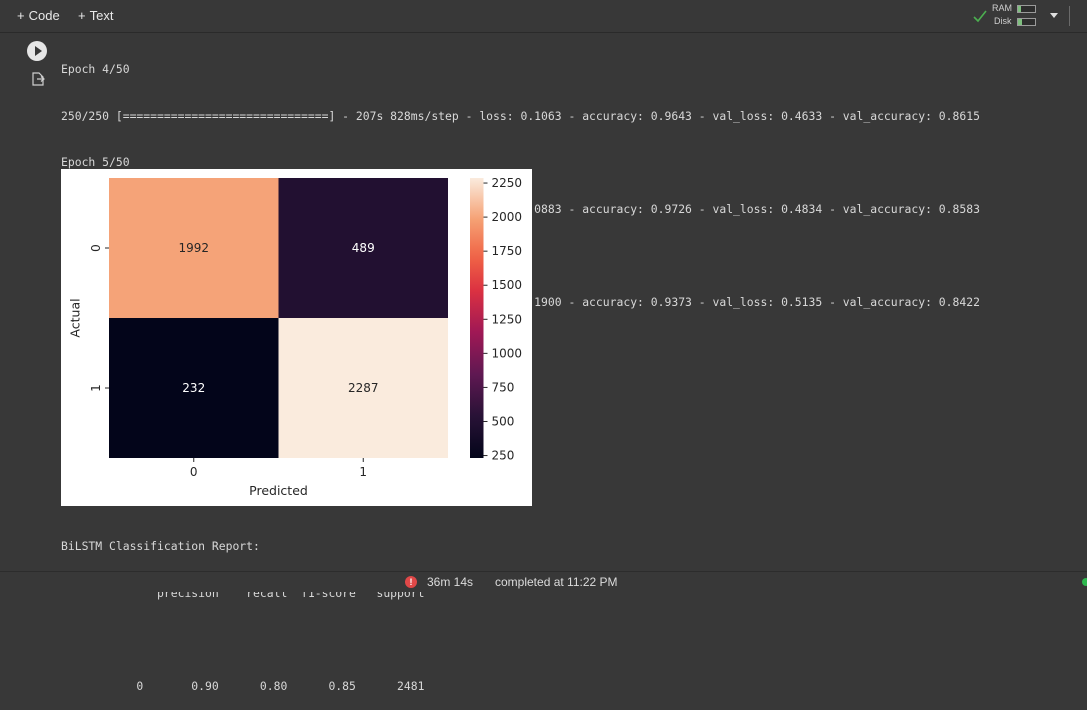  I want to click on colorbar-tick-label: 2250, so click(507, 183).